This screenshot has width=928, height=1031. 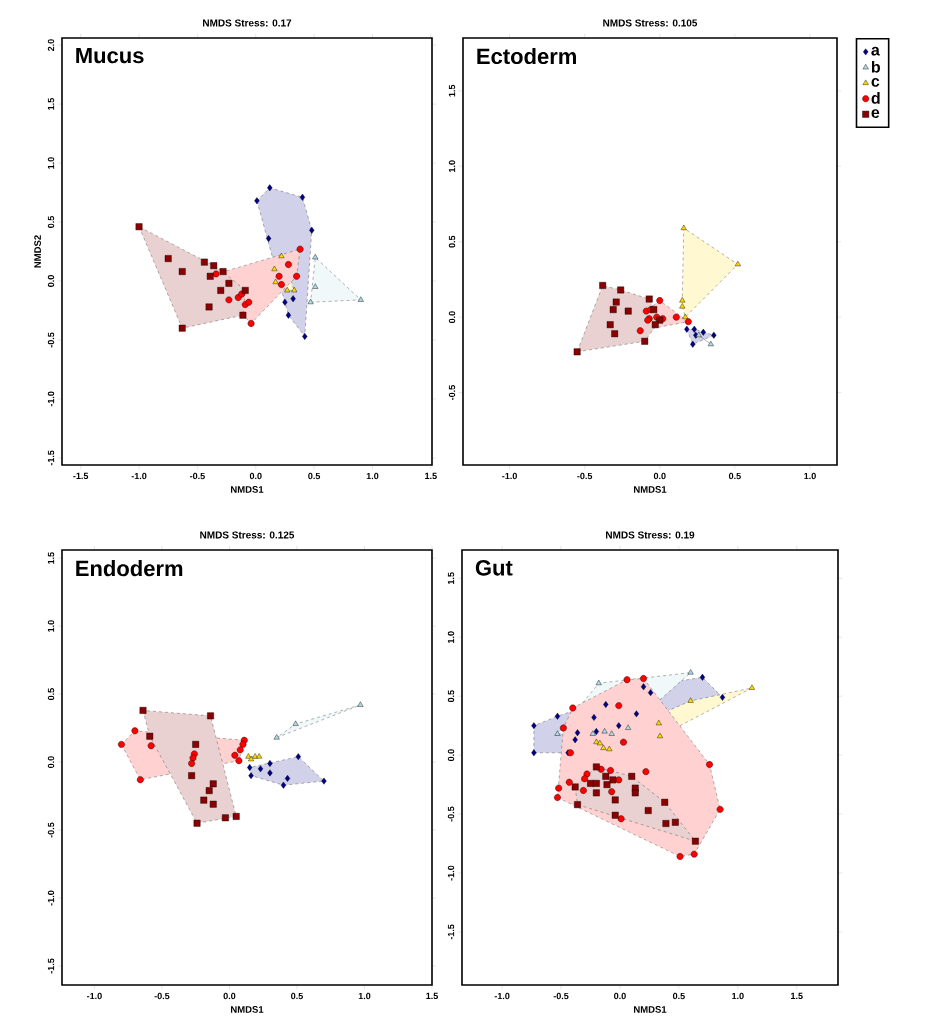 I want to click on chart-title: NMDS Stress: 0.125, so click(x=247, y=535).